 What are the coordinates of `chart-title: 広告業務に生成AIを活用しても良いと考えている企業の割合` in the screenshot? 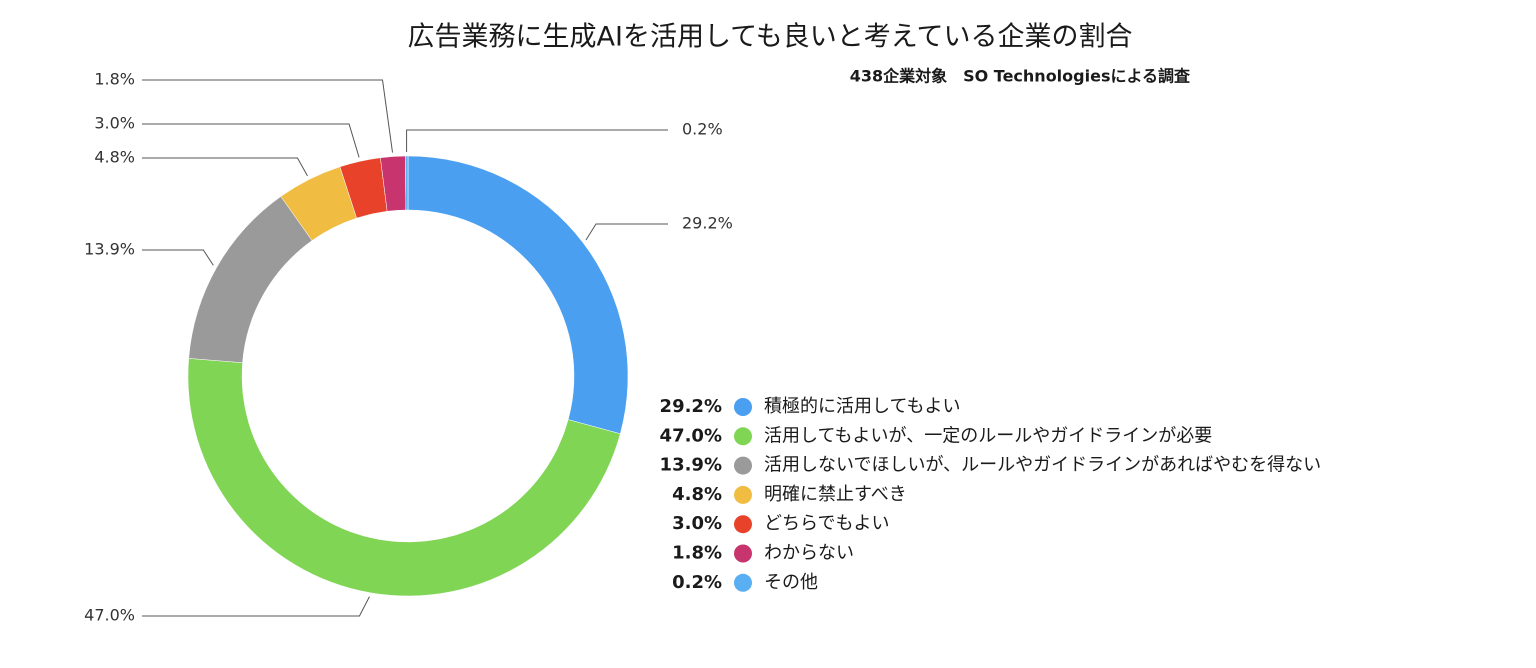 It's located at (770, 37).